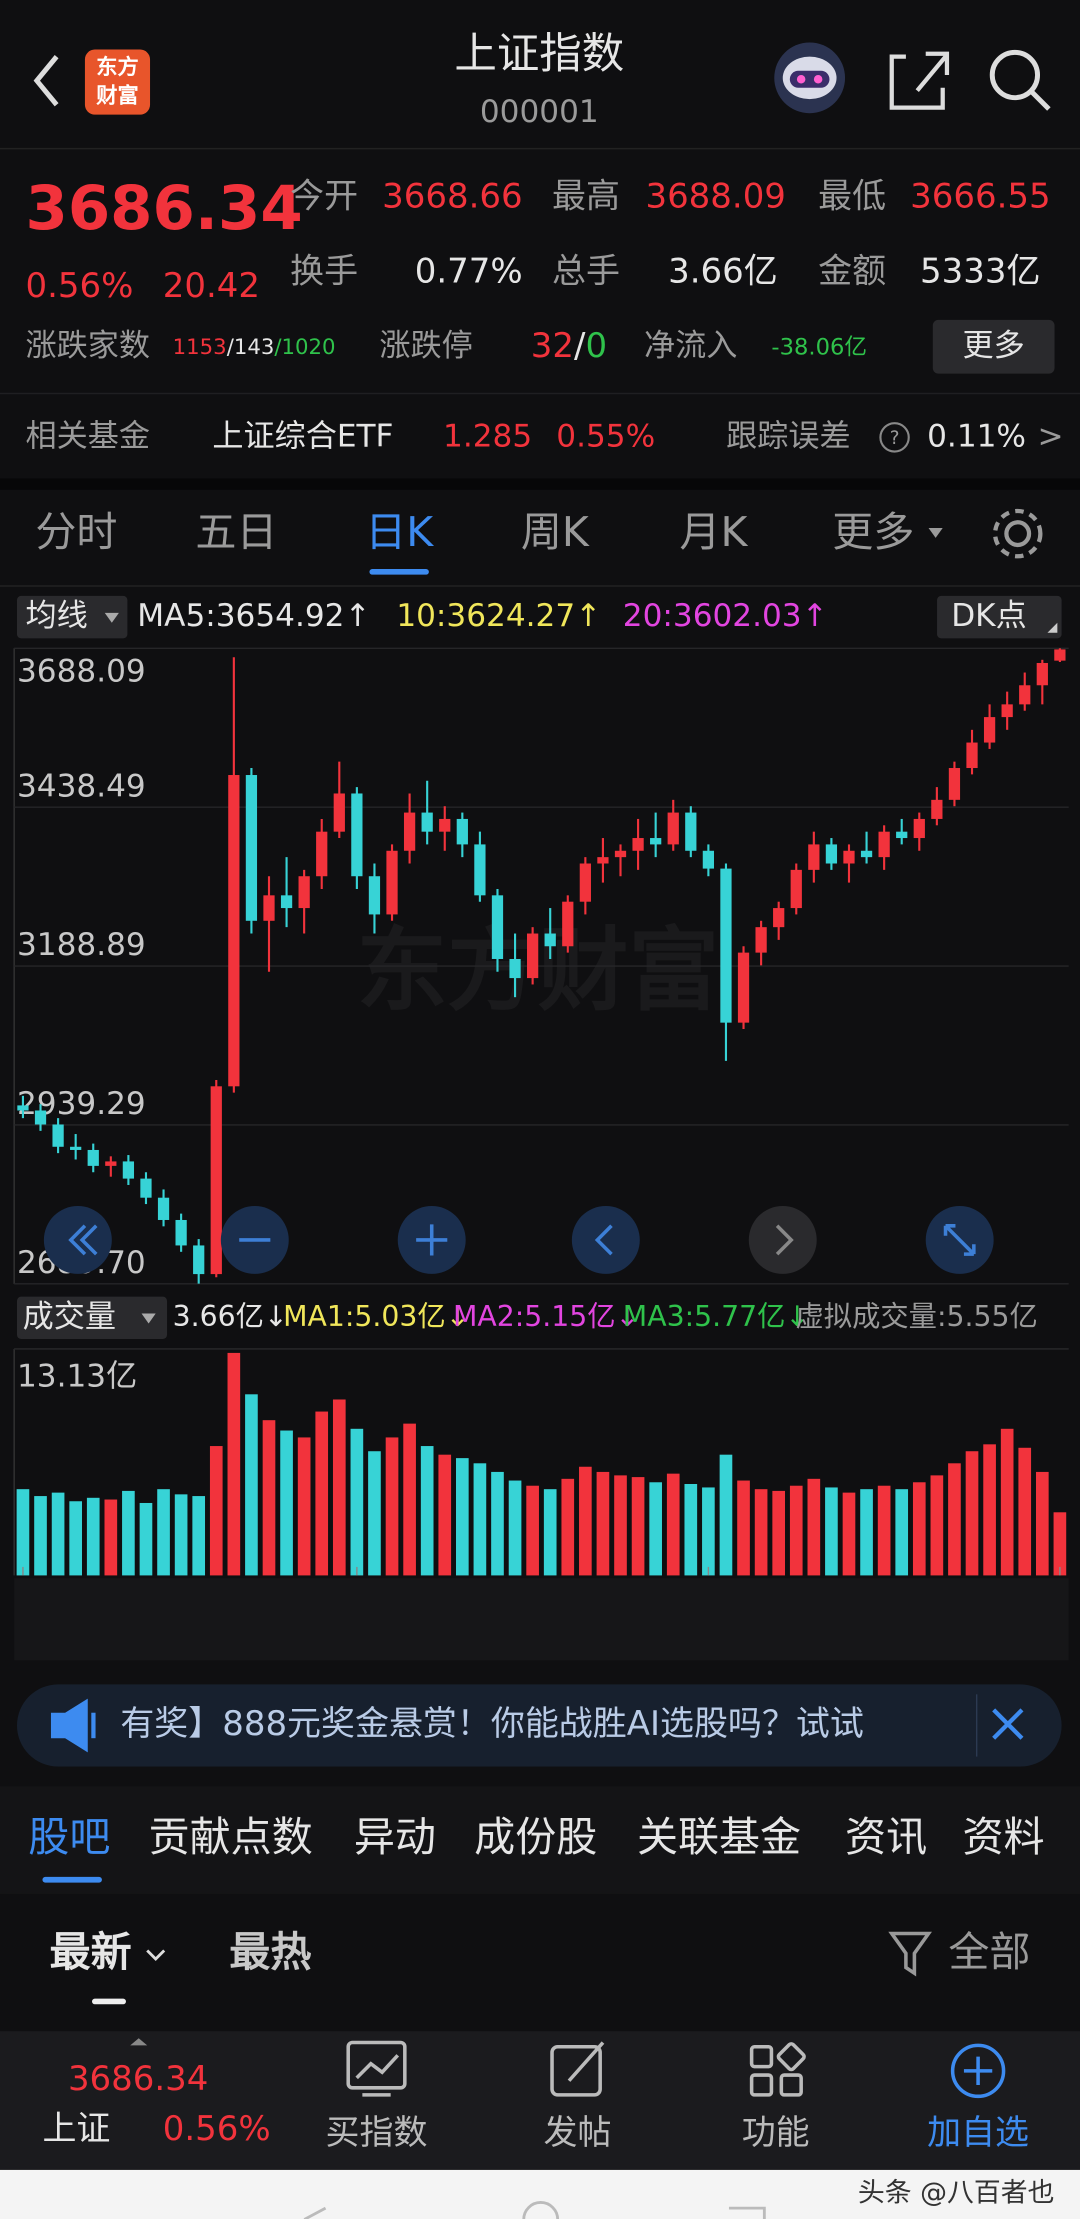  I want to click on volume-ma3: MA3:5.77亿↓, so click(716, 1316).